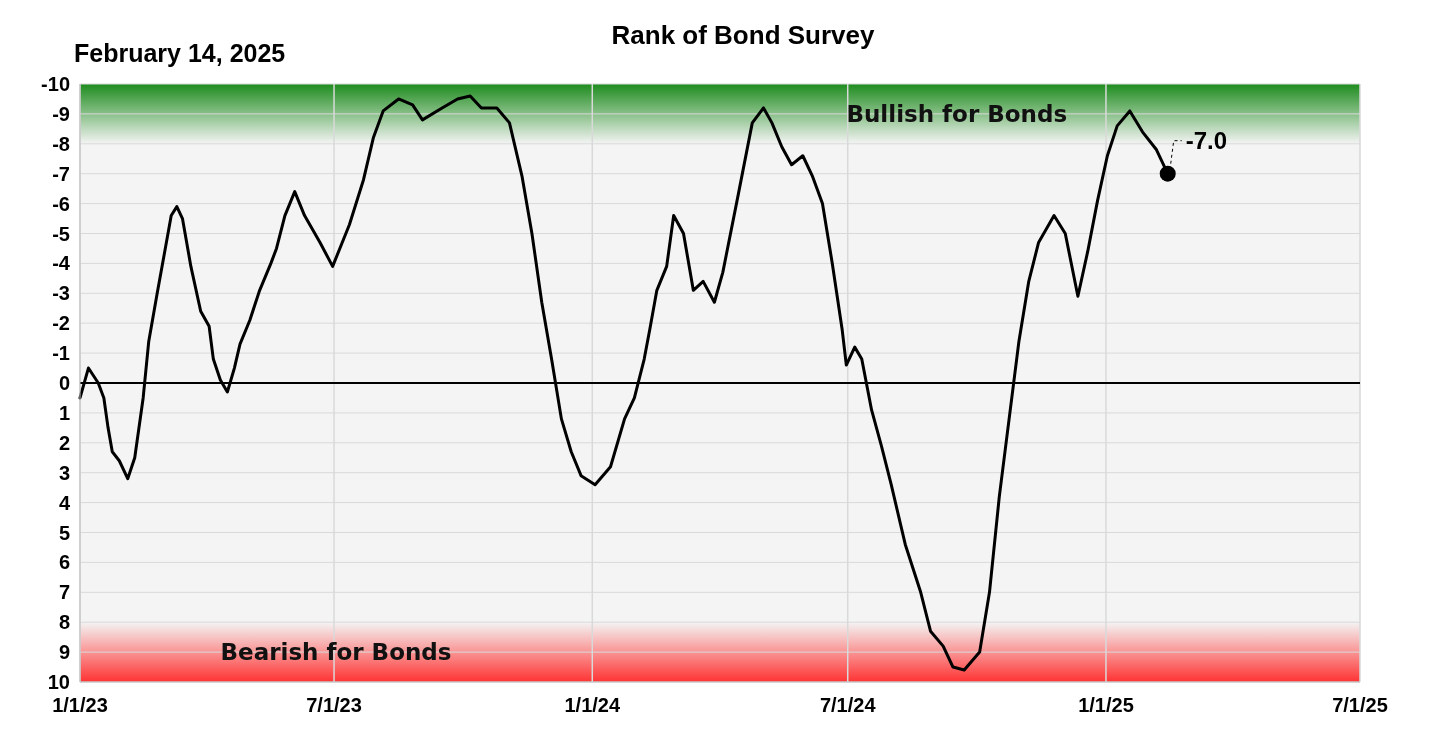 The height and width of the screenshot is (743, 1429). Describe the element at coordinates (61, 263) in the screenshot. I see `y-tick-label: -4` at that location.